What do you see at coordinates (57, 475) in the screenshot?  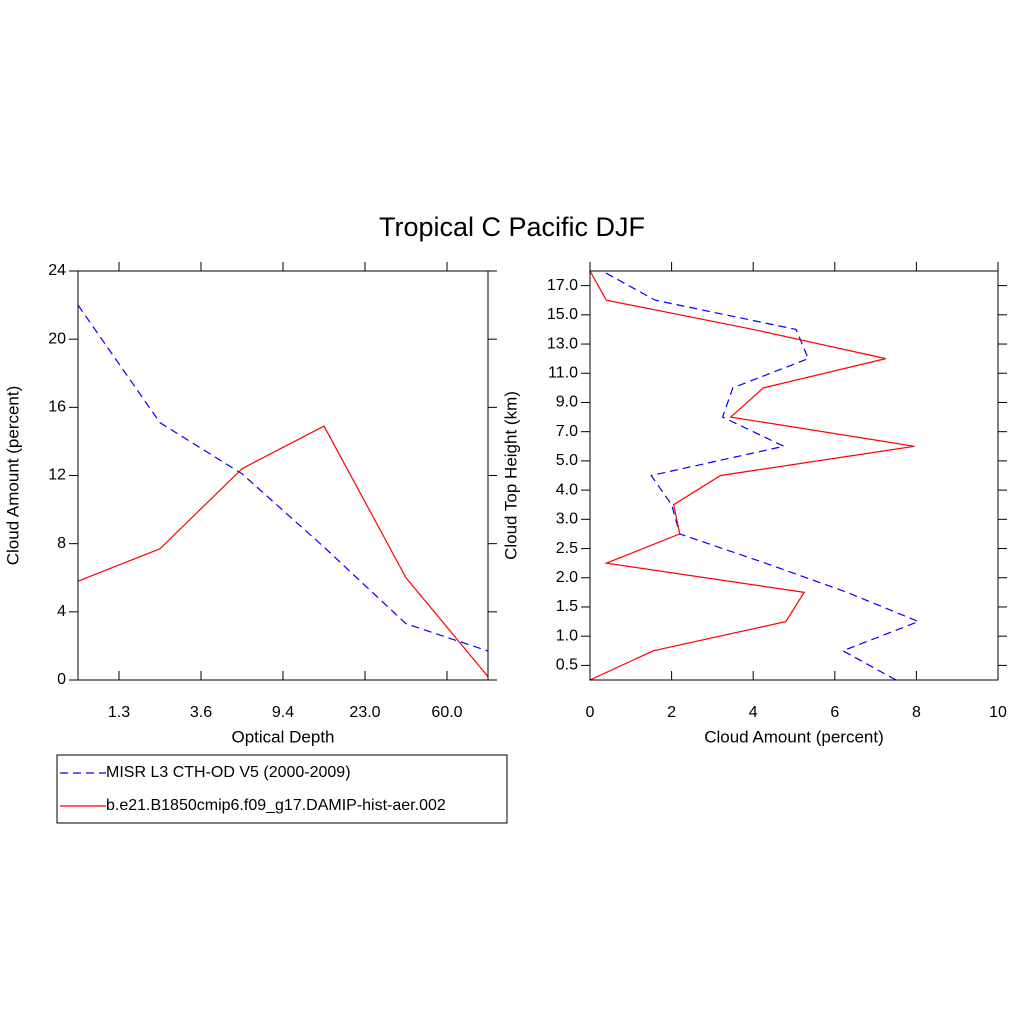 I see `y-tick-label: 12` at bounding box center [57, 475].